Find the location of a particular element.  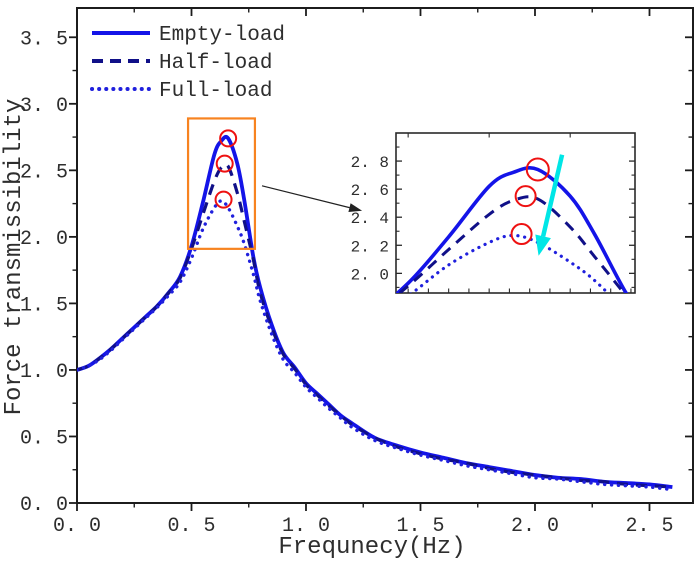

x-tick-label: 2. 0 is located at coordinates (535, 526).